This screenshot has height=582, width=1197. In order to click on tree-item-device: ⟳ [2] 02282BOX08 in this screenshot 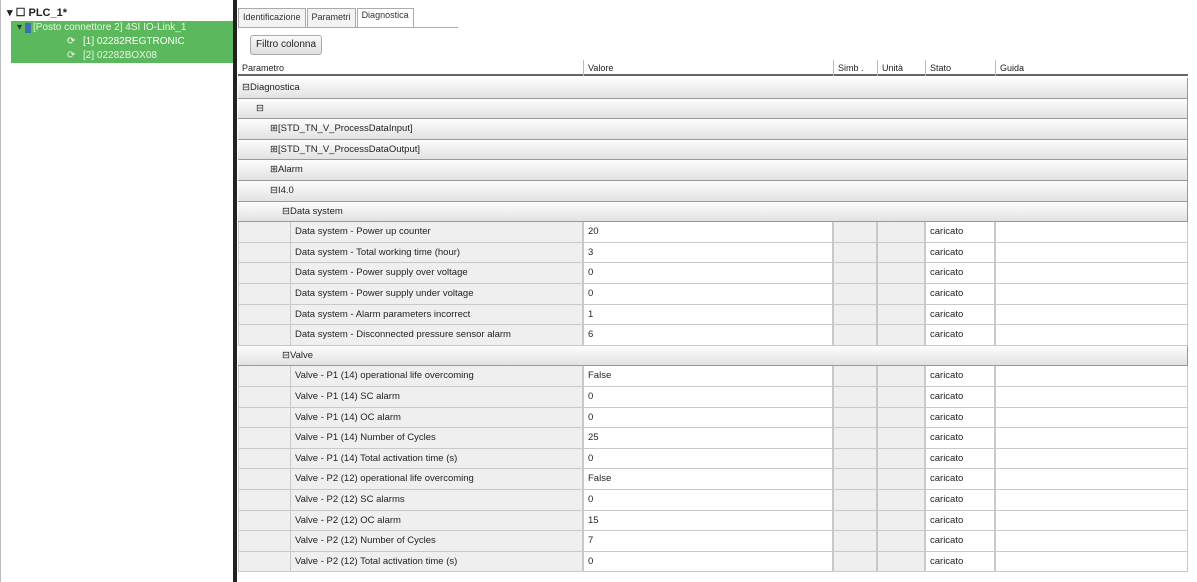, I will do `click(122, 56)`.